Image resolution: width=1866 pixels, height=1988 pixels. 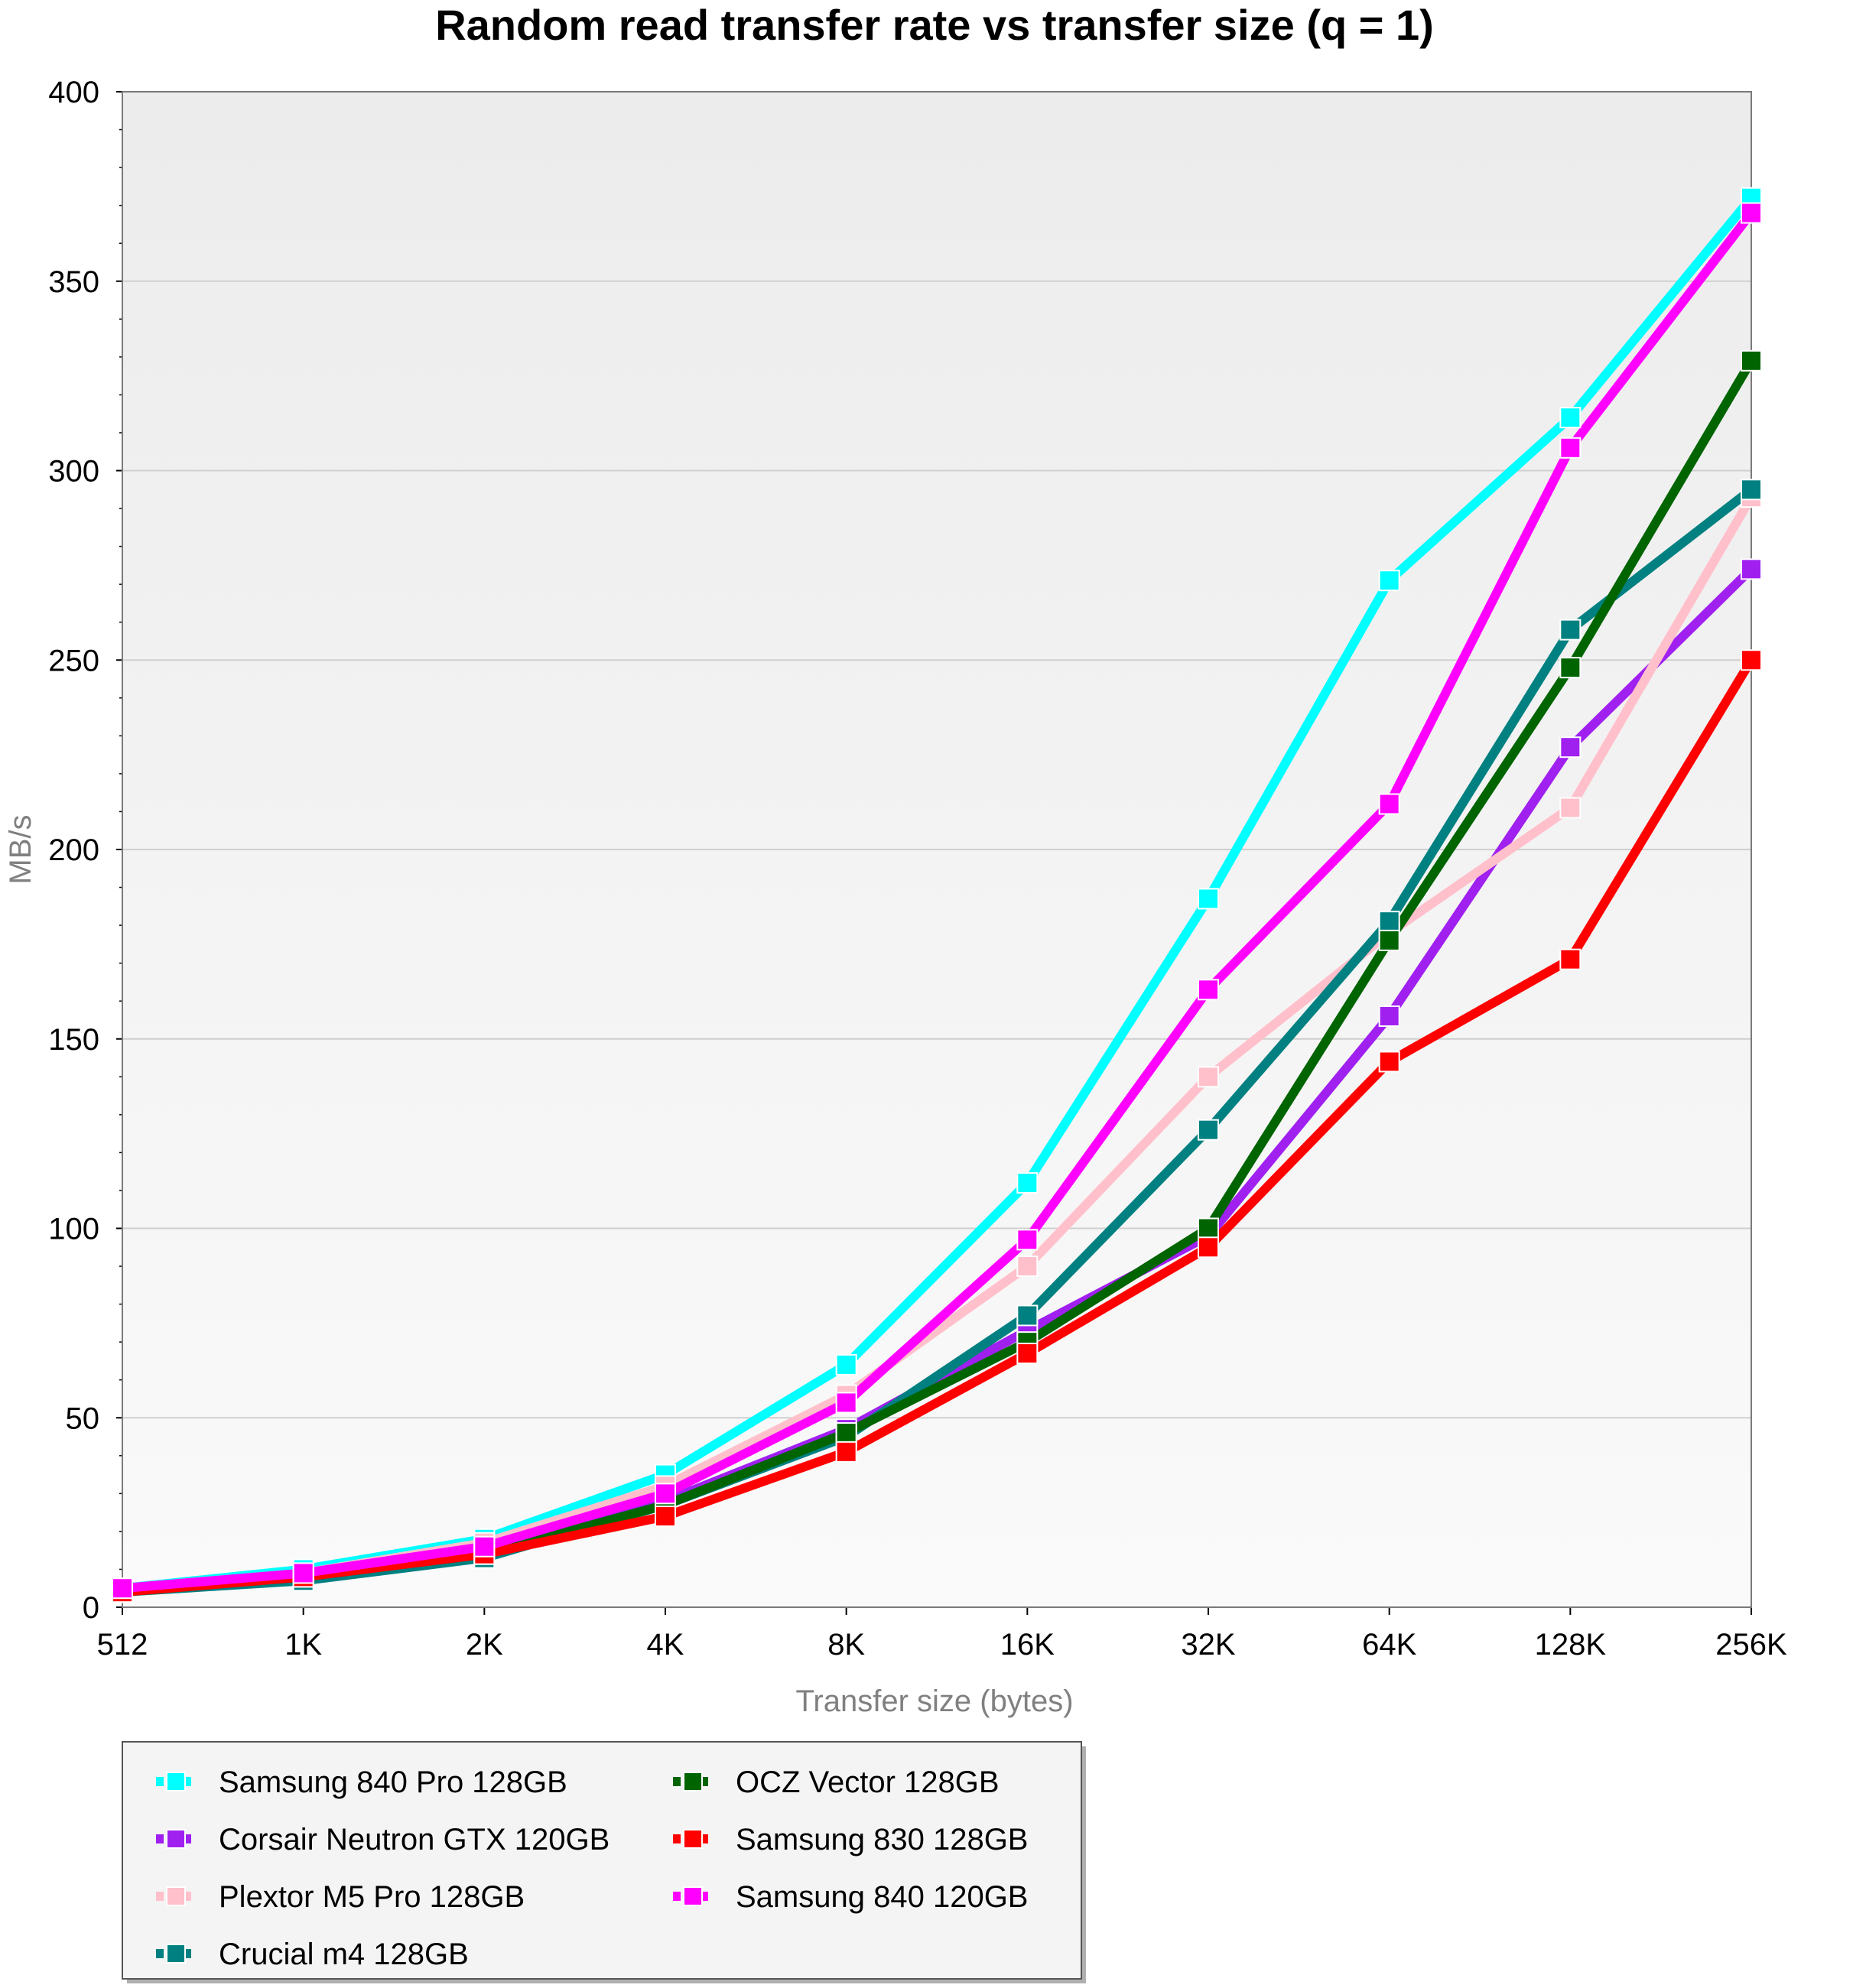 I want to click on y-tick-label: 250, so click(x=73, y=660).